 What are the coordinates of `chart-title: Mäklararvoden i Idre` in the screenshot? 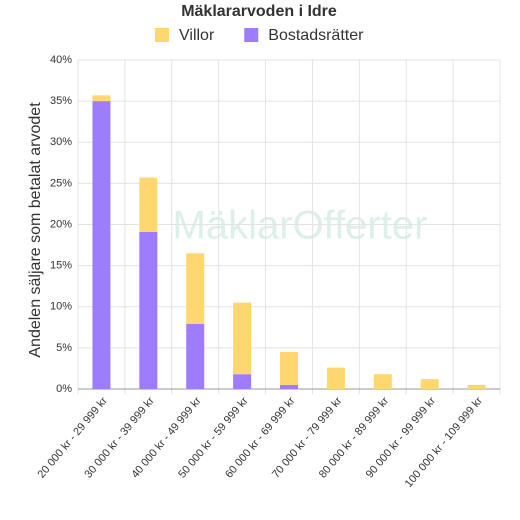 It's located at (259, 11).